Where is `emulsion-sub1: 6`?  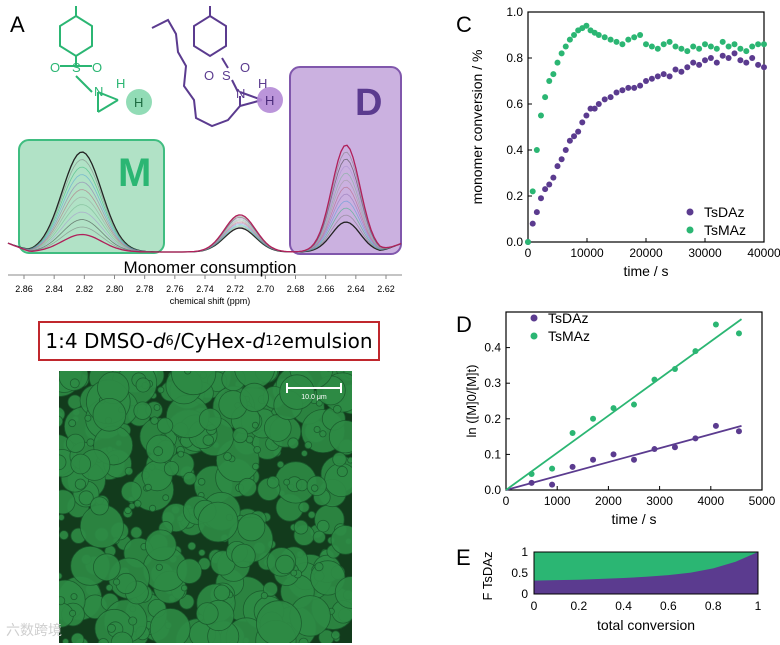
emulsion-sub1: 6 is located at coordinates (169, 341).